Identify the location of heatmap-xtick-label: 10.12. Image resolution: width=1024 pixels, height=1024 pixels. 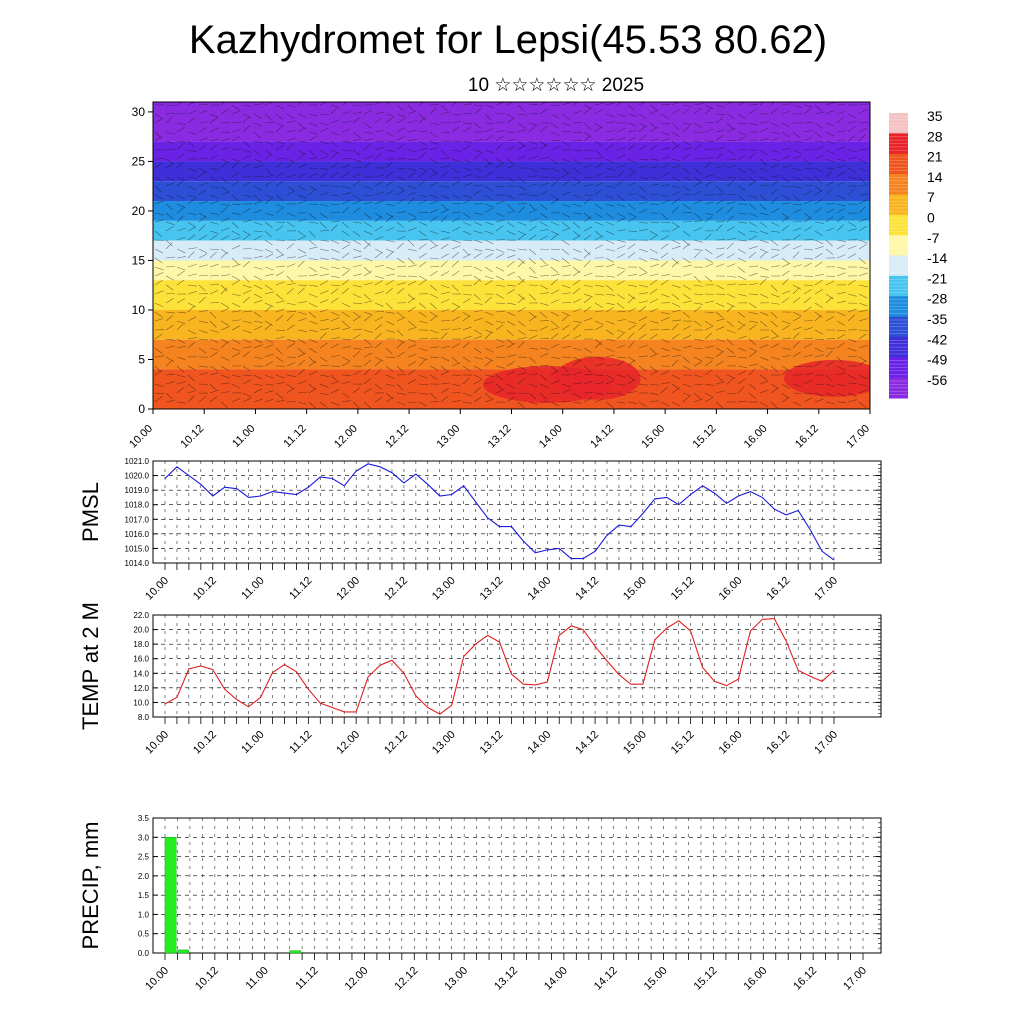
(192, 437).